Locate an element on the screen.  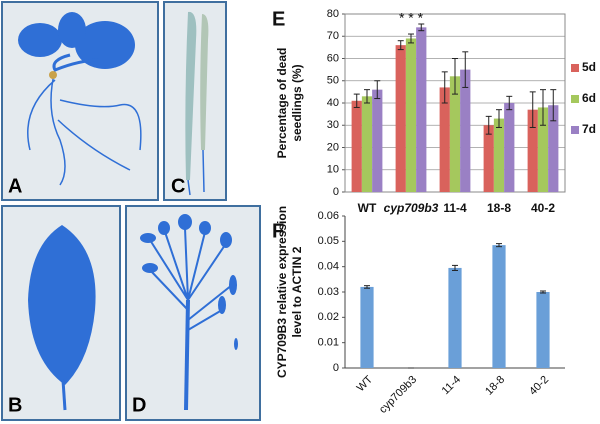
y-tick-label: 0.04 is located at coordinates (328, 267).